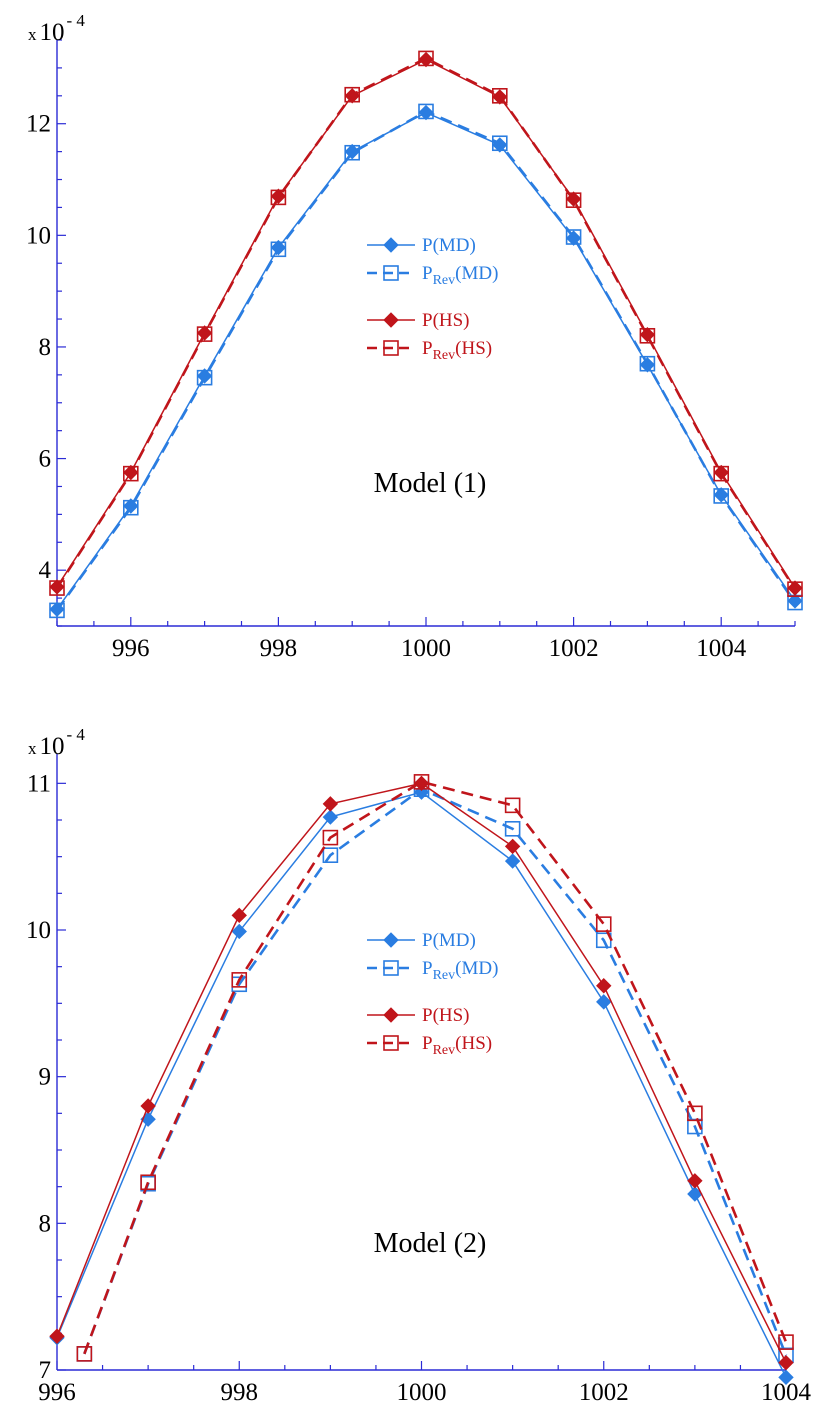  Describe the element at coordinates (45, 459) in the screenshot. I see `y-tick-label: 6` at that location.